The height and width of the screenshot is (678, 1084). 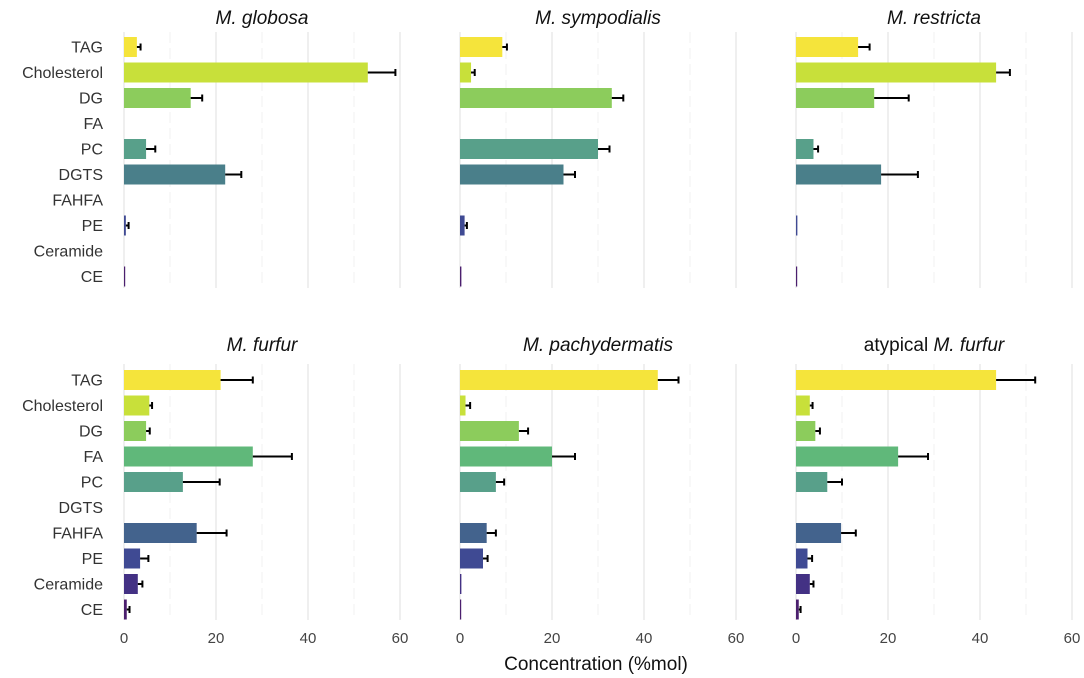 I want to click on panel-title-species: M. globosa, so click(x=262, y=18).